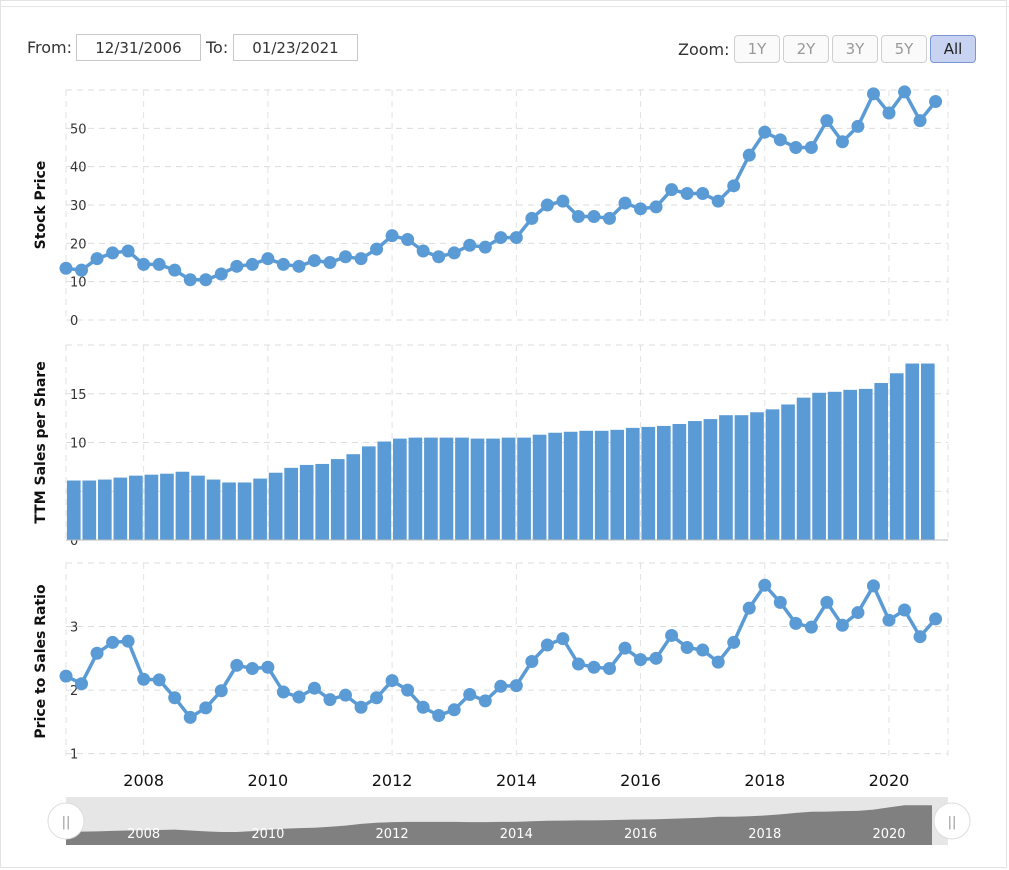 The image size is (1009, 870). Describe the element at coordinates (66, 821) in the screenshot. I see `handle-circle` at that location.